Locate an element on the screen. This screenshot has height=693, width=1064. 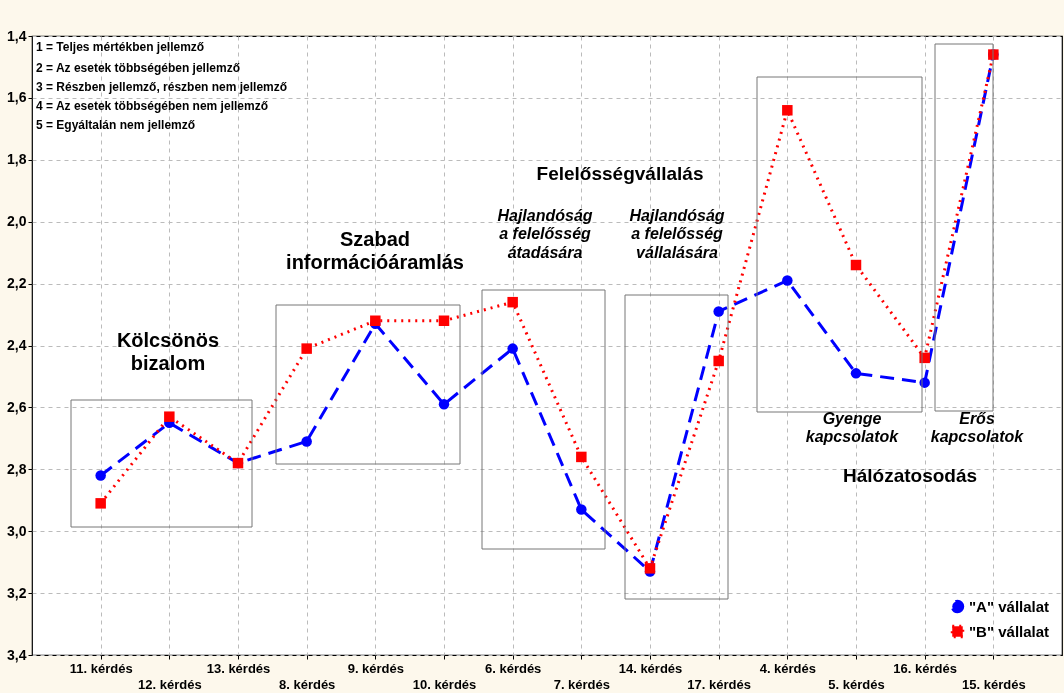
x-tick-label: 11. kérdés is located at coordinates (101, 668).